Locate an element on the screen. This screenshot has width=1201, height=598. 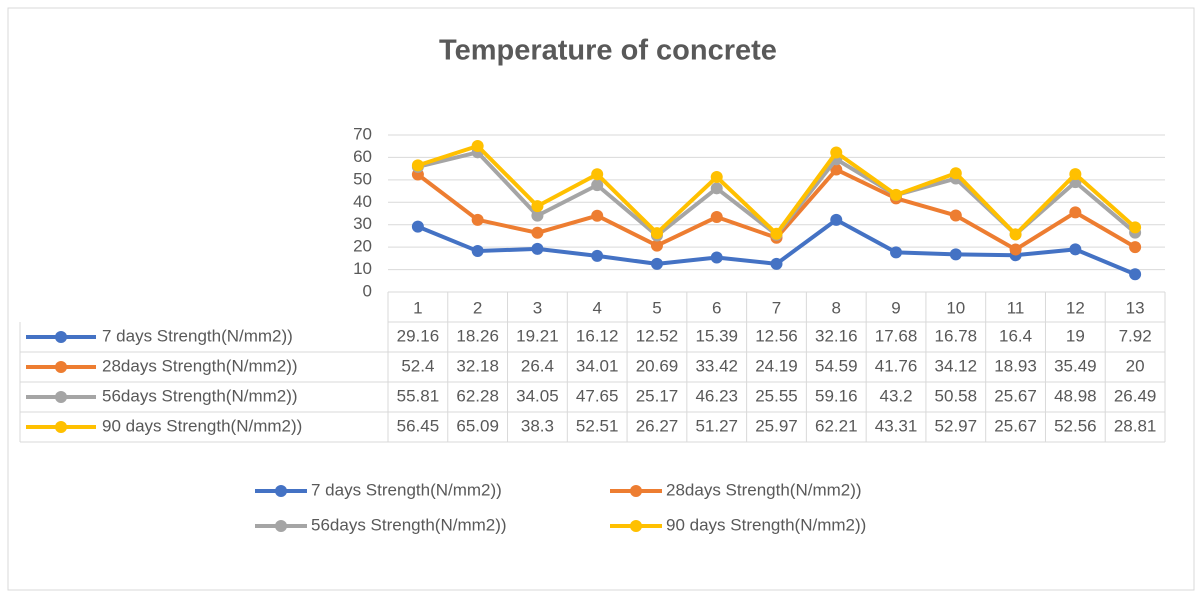
table-cell: 28.81 is located at coordinates (1135, 425).